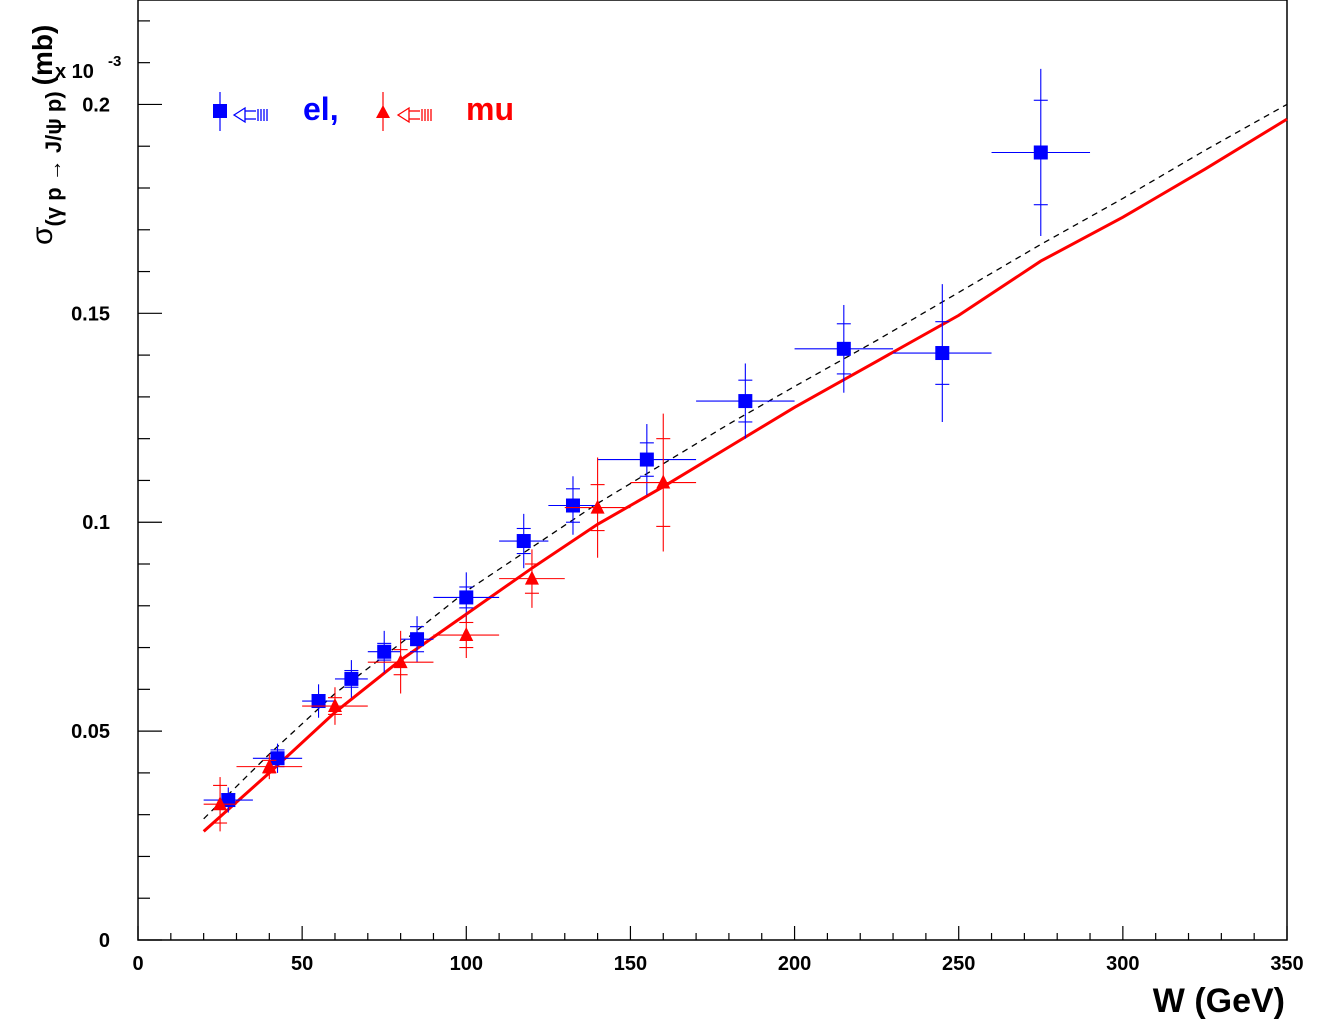 The image size is (1317, 1024). What do you see at coordinates (958, 964) in the screenshot?
I see `x-tick-label: 250` at bounding box center [958, 964].